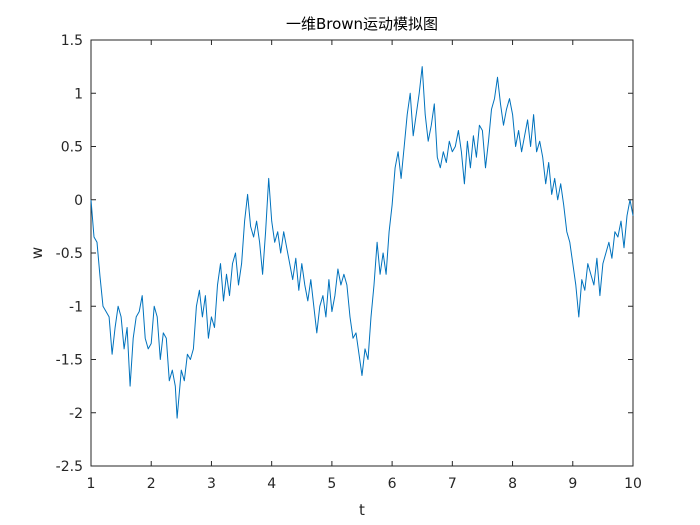 Image resolution: width=700 pixels, height=525 pixels. Describe the element at coordinates (69, 467) in the screenshot. I see `y-tick-label: -2.5` at that location.